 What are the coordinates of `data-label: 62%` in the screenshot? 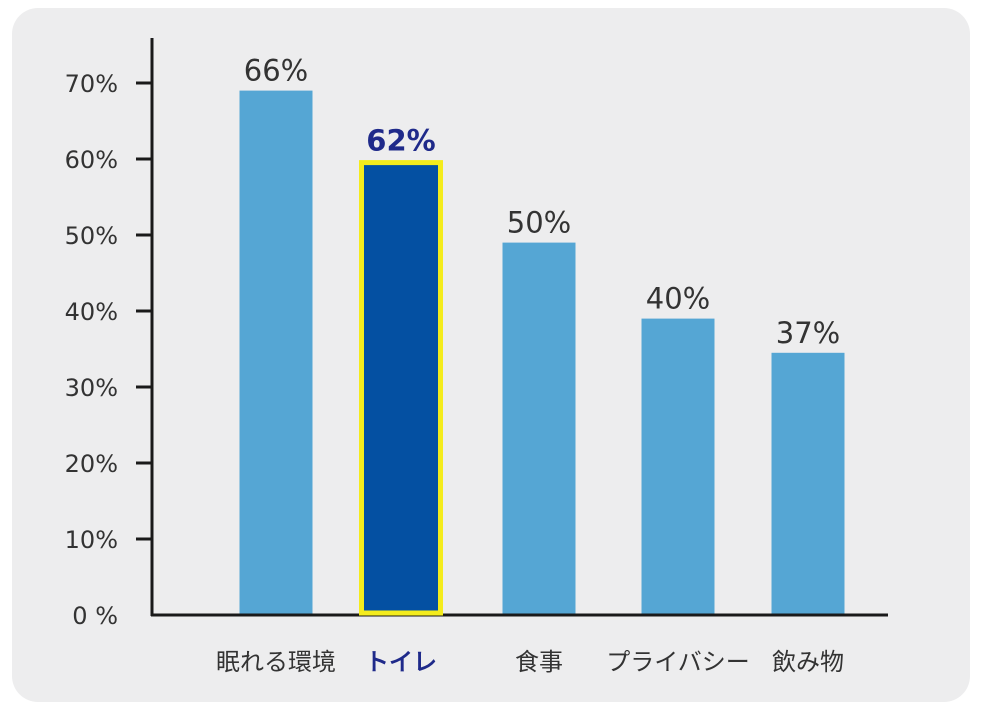 It's located at (400, 141).